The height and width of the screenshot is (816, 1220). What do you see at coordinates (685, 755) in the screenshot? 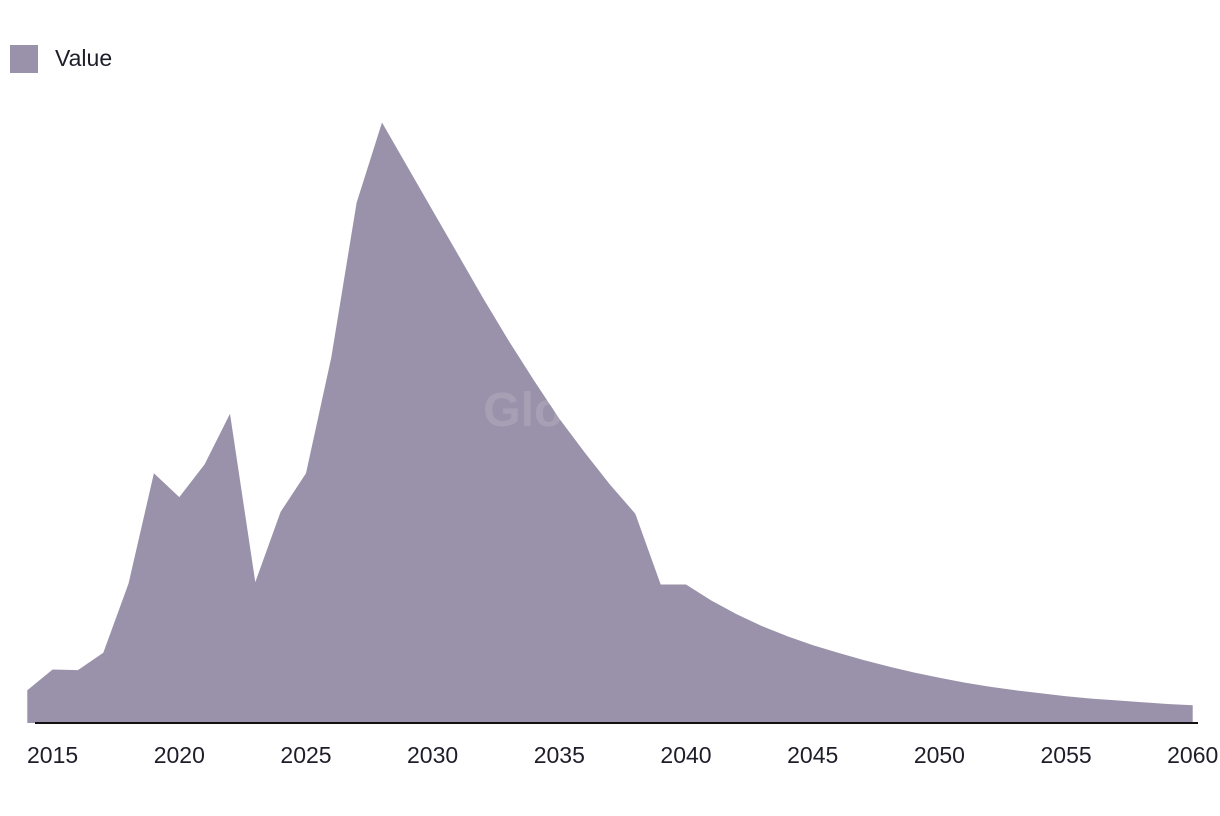
I see `x-tick-label-2040: 2040` at bounding box center [685, 755].